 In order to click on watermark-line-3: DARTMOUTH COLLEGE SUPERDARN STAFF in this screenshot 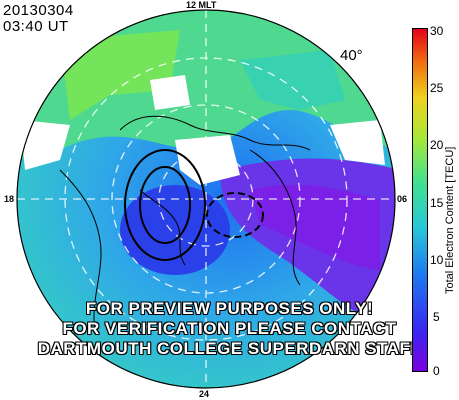, I will do `click(229, 348)`.